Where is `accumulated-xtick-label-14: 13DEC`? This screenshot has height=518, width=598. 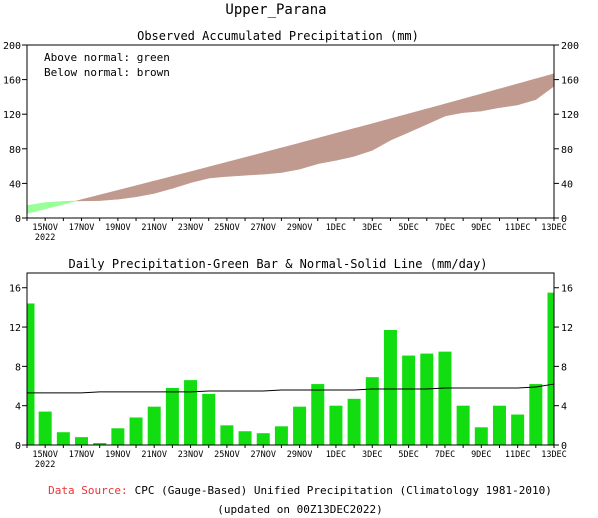
accumulated-xtick-label-14: 13DEC is located at coordinates (554, 228).